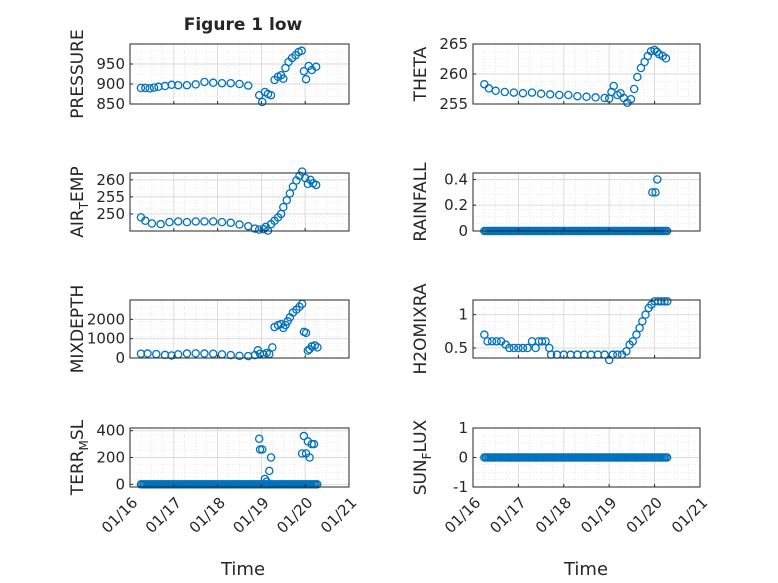  I want to click on y-axis-label: H2OMIXRA, so click(421, 328).